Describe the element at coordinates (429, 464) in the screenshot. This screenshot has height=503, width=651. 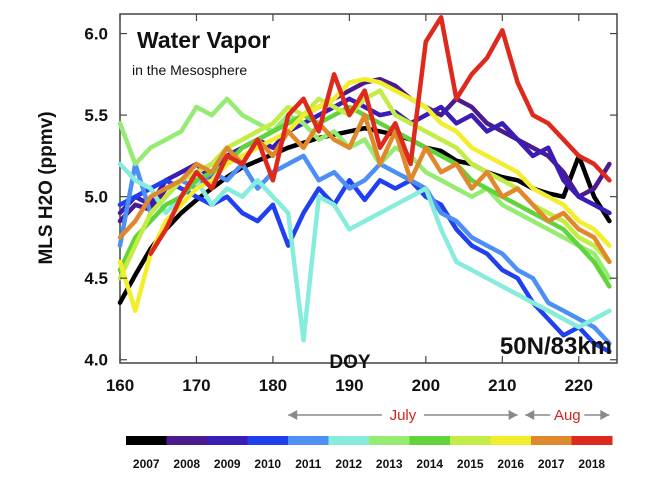
I see `legend-label: 2014` at that location.